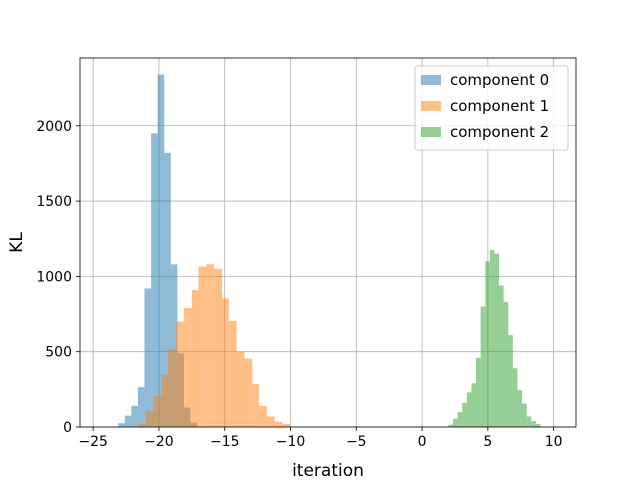 This screenshot has height=480, width=640. I want to click on series-2-bars, so click(494, 338).